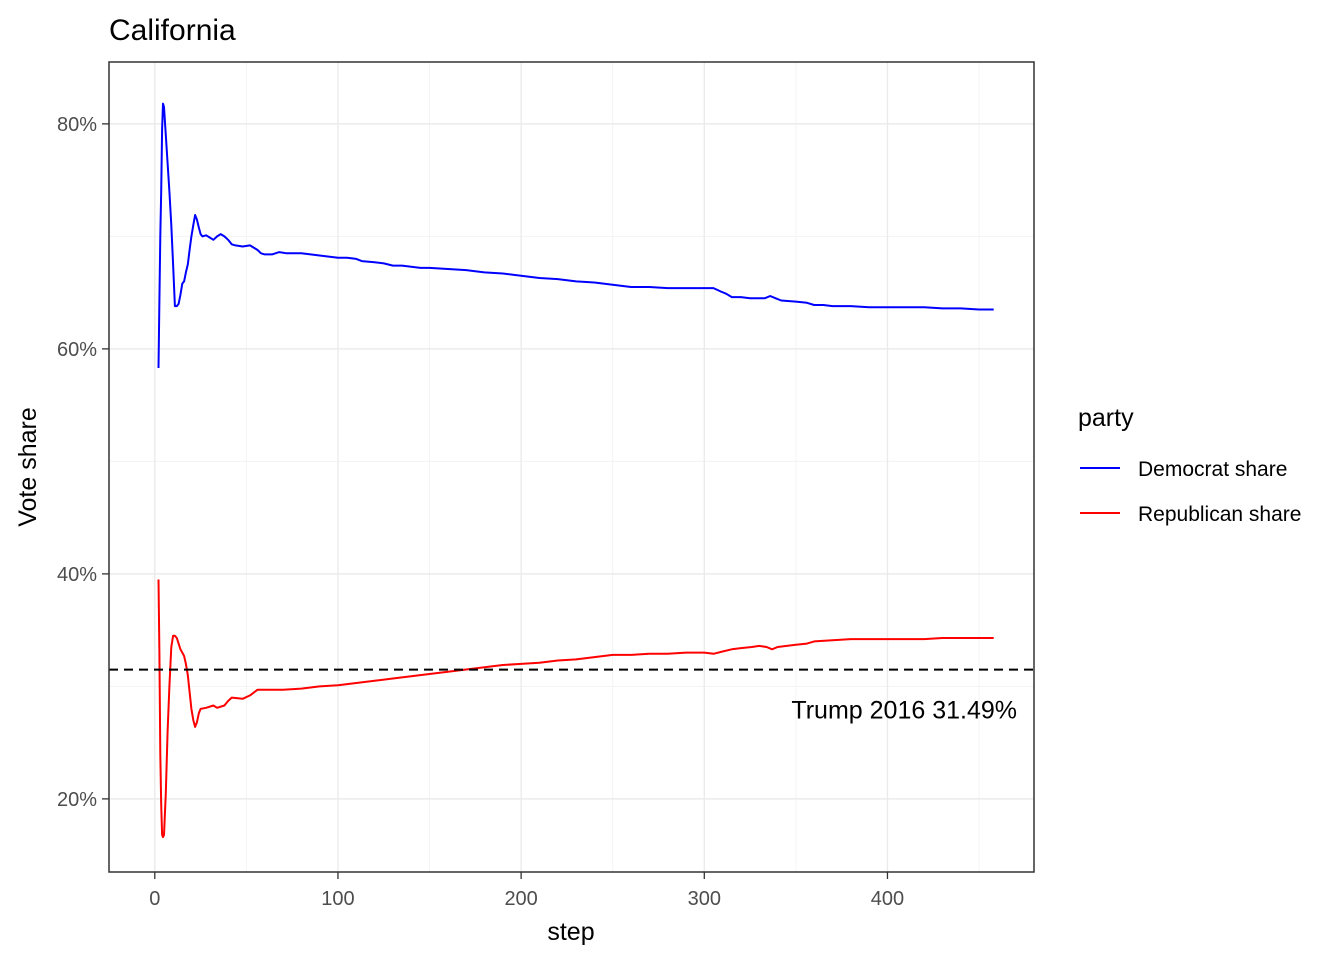 The image size is (1344, 960). Describe the element at coordinates (172, 30) in the screenshot. I see `chart-title: California` at that location.